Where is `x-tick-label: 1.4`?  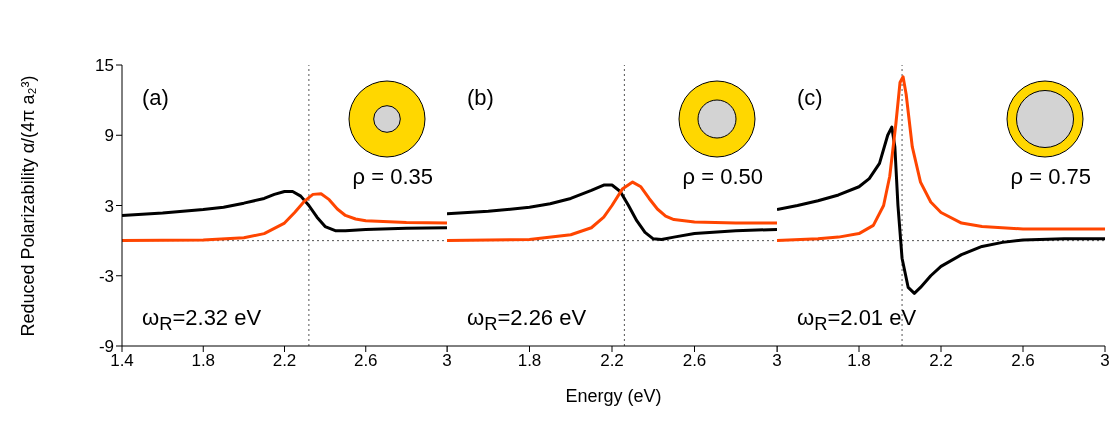 x-tick-label: 1.4 is located at coordinates (122, 361).